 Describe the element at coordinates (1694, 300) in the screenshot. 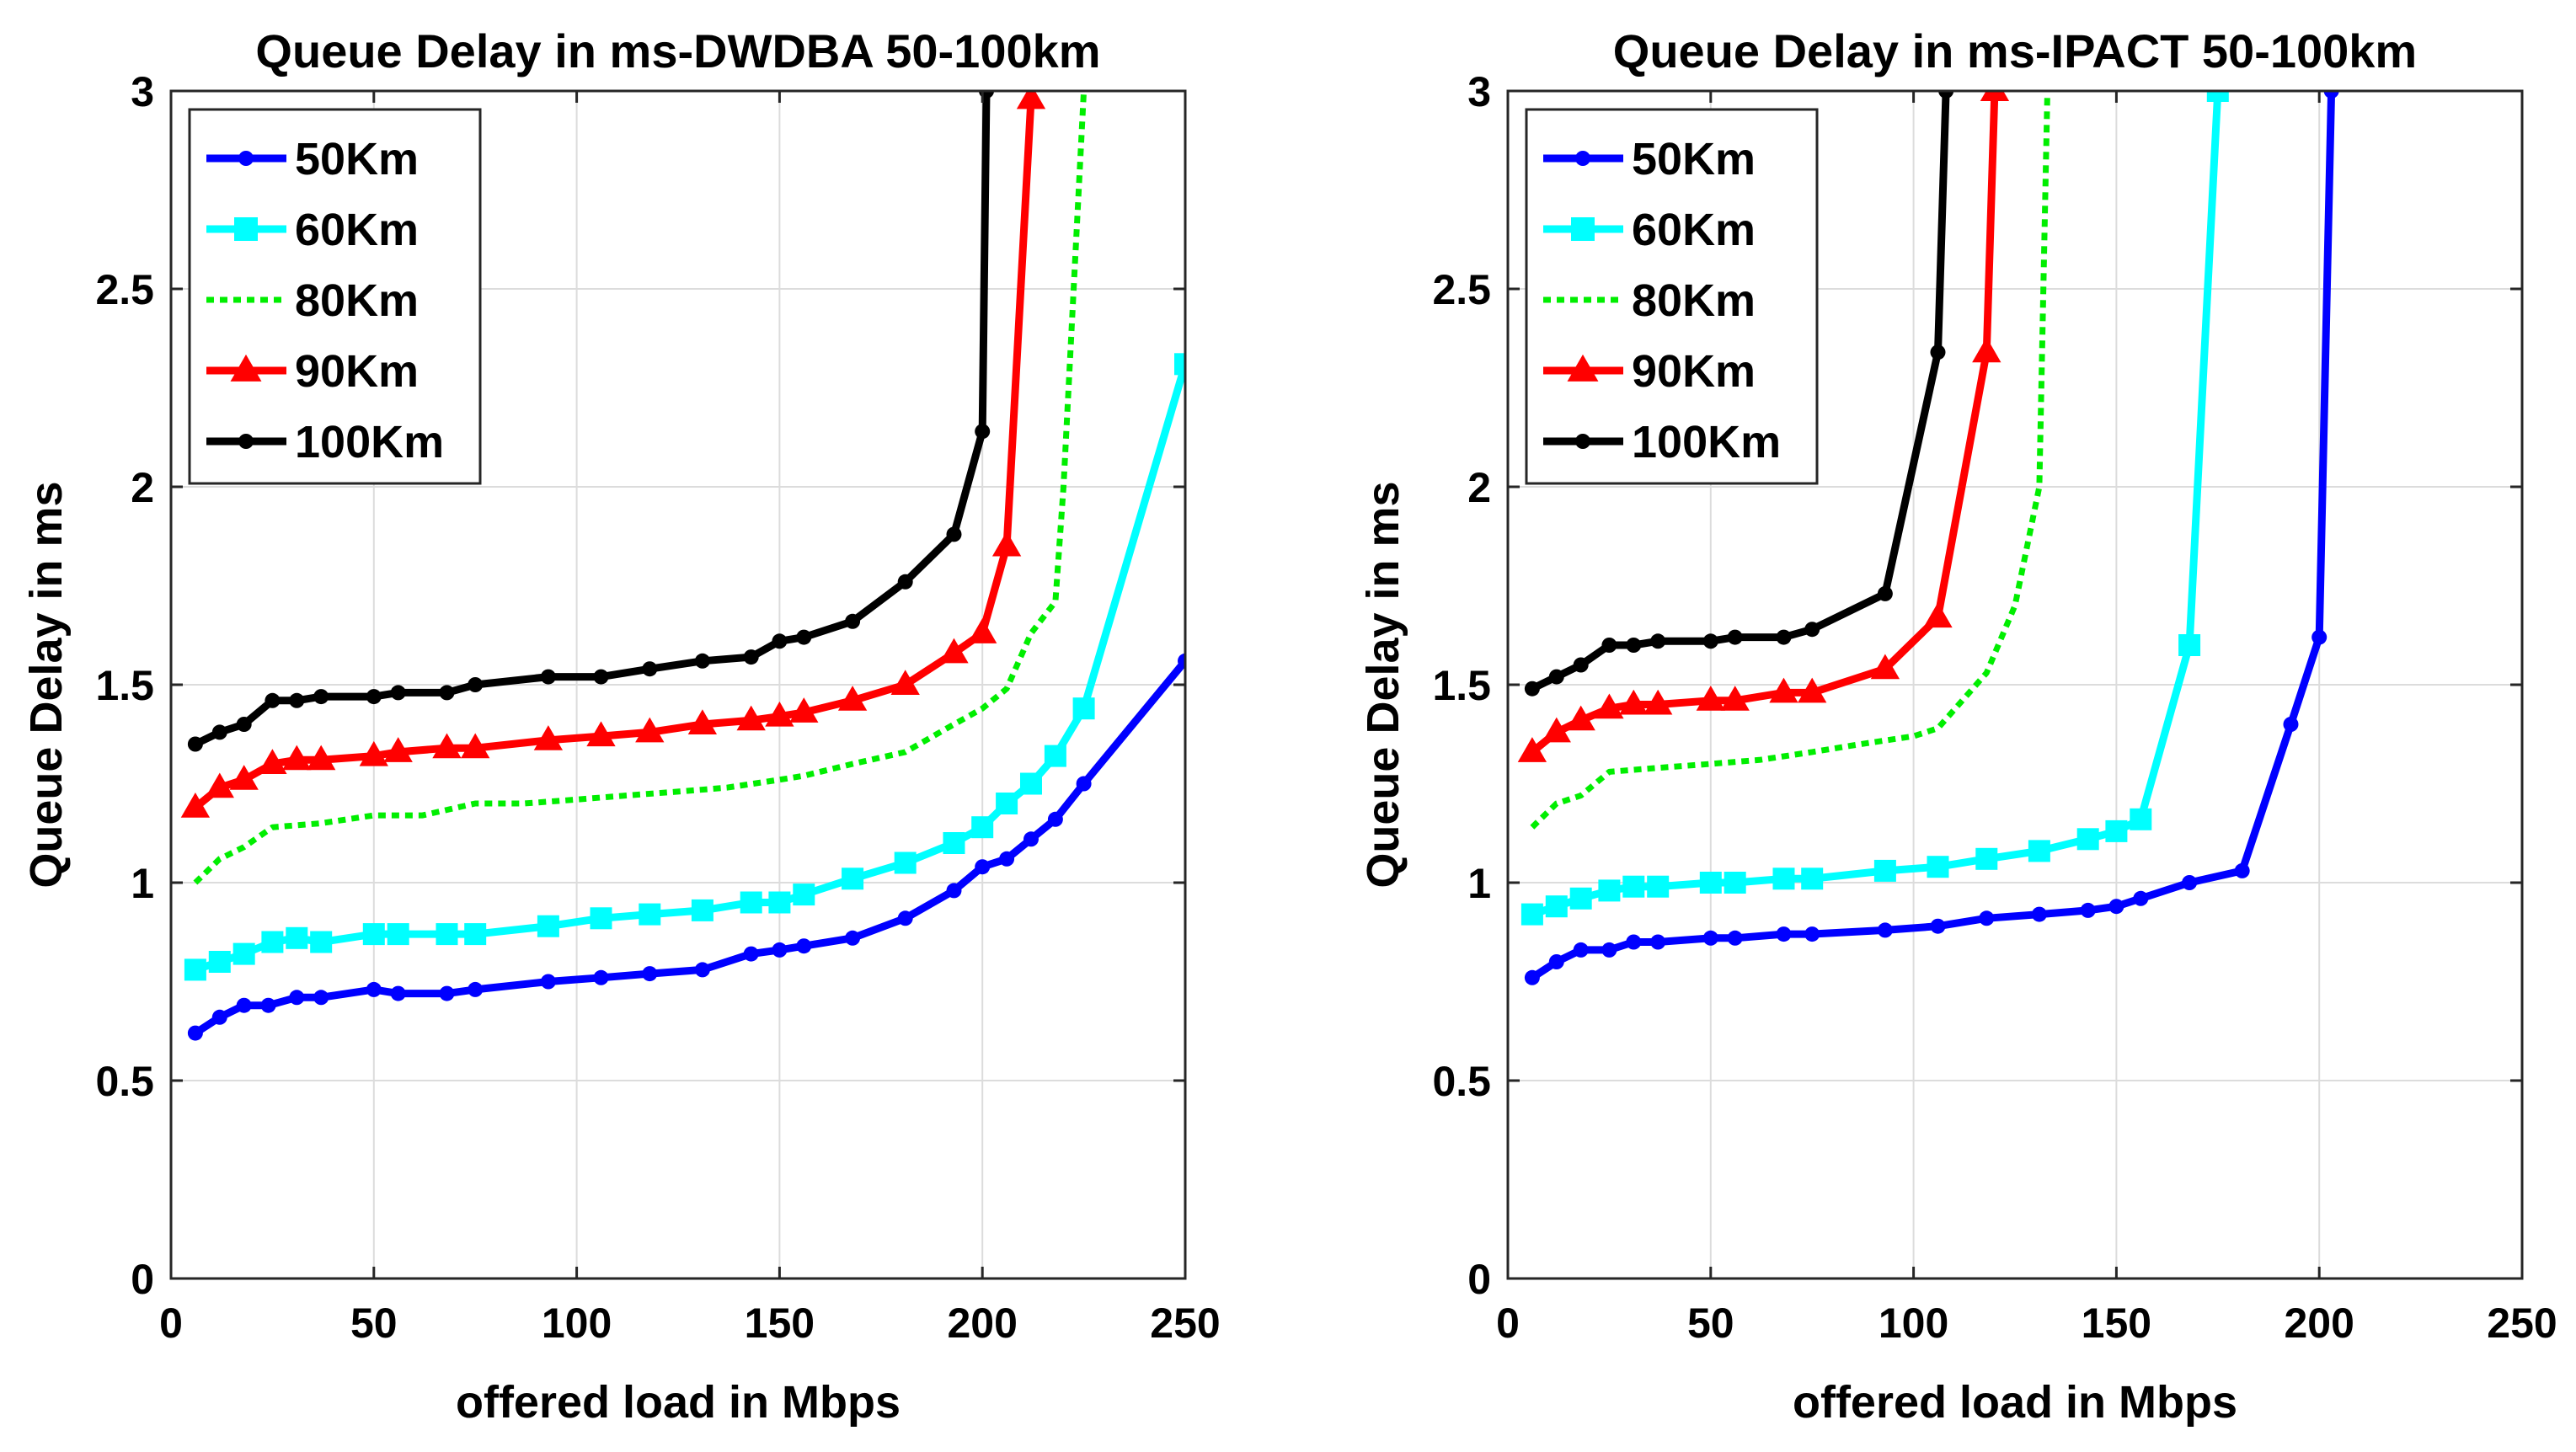

I see `legend-label: 80Km` at that location.